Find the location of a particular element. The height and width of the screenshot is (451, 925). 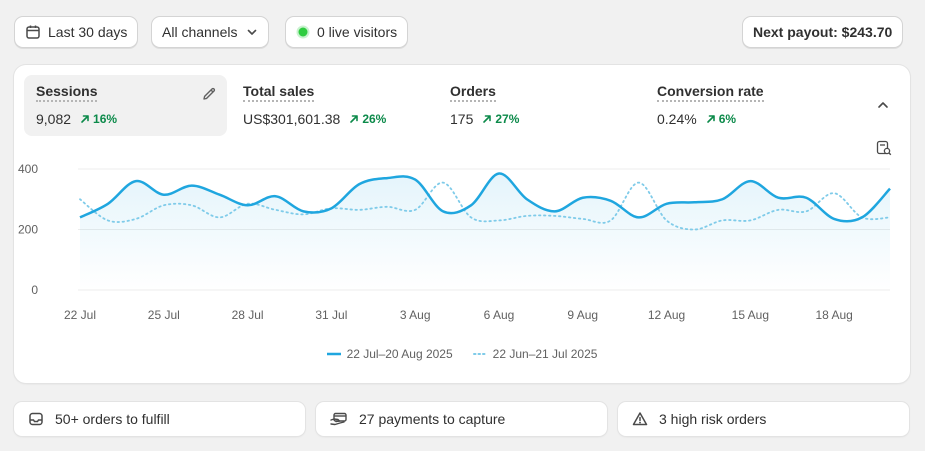

legend-label: 22 Jun–21 Jul 2025 is located at coordinates (545, 354).